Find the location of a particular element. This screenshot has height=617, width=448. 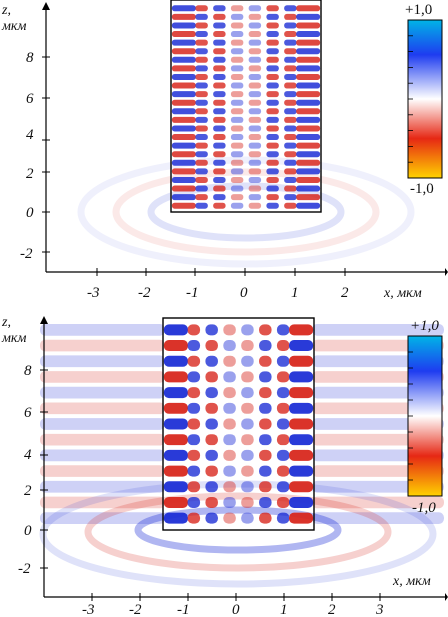

bottom-x-tick-minus2: -2 is located at coordinates (135, 609).